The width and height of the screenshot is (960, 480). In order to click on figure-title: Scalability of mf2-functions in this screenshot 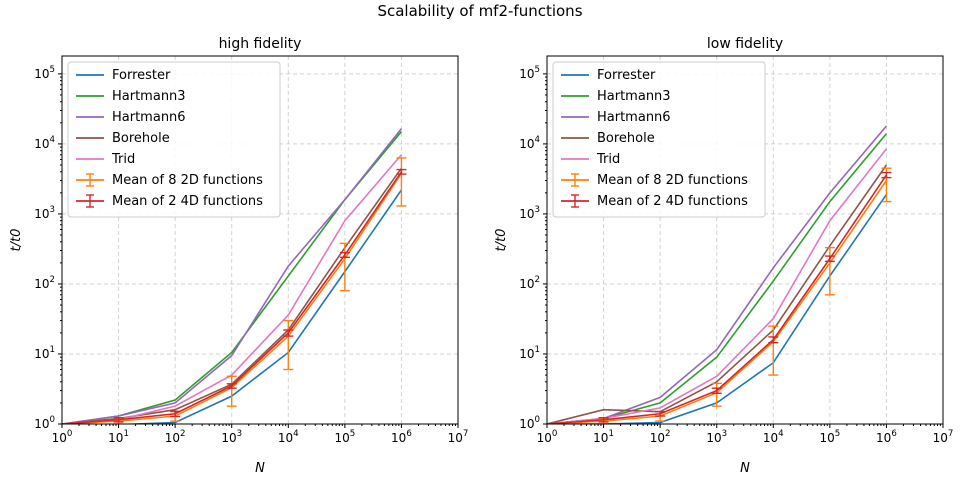, I will do `click(479, 11)`.